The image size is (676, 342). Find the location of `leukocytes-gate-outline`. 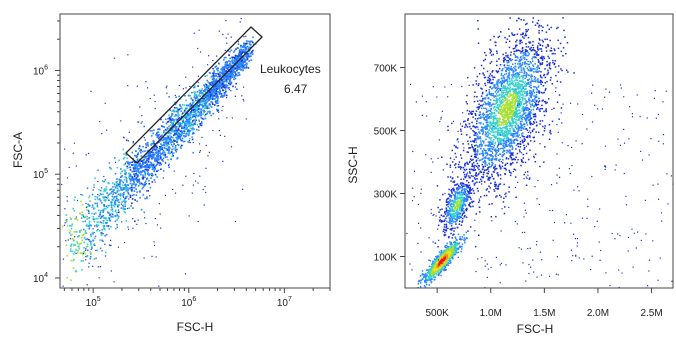

leukocytes-gate-outline is located at coordinates (194, 95).